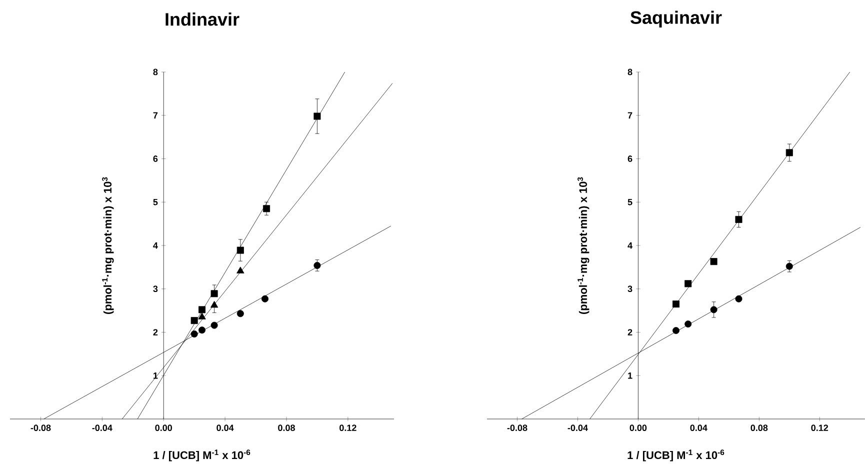 The image size is (865, 471). Describe the element at coordinates (203, 19) in the screenshot. I see `chart-title: Indinavir` at that location.